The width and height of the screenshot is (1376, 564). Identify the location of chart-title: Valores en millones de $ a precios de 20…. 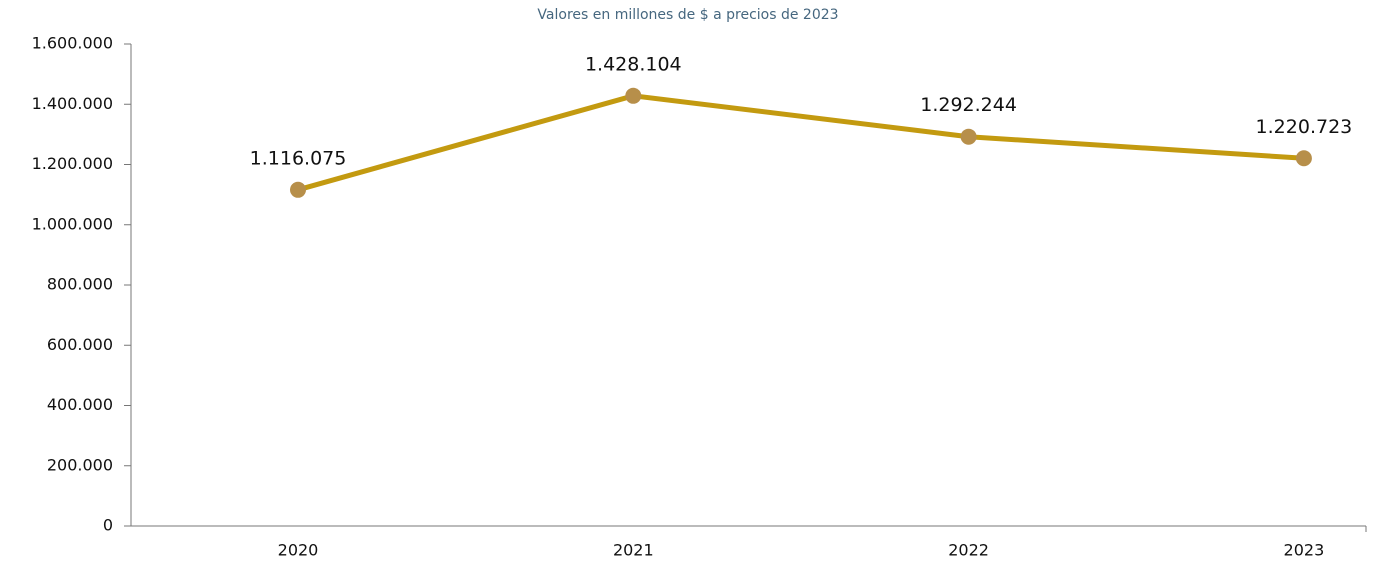
(687, 15).